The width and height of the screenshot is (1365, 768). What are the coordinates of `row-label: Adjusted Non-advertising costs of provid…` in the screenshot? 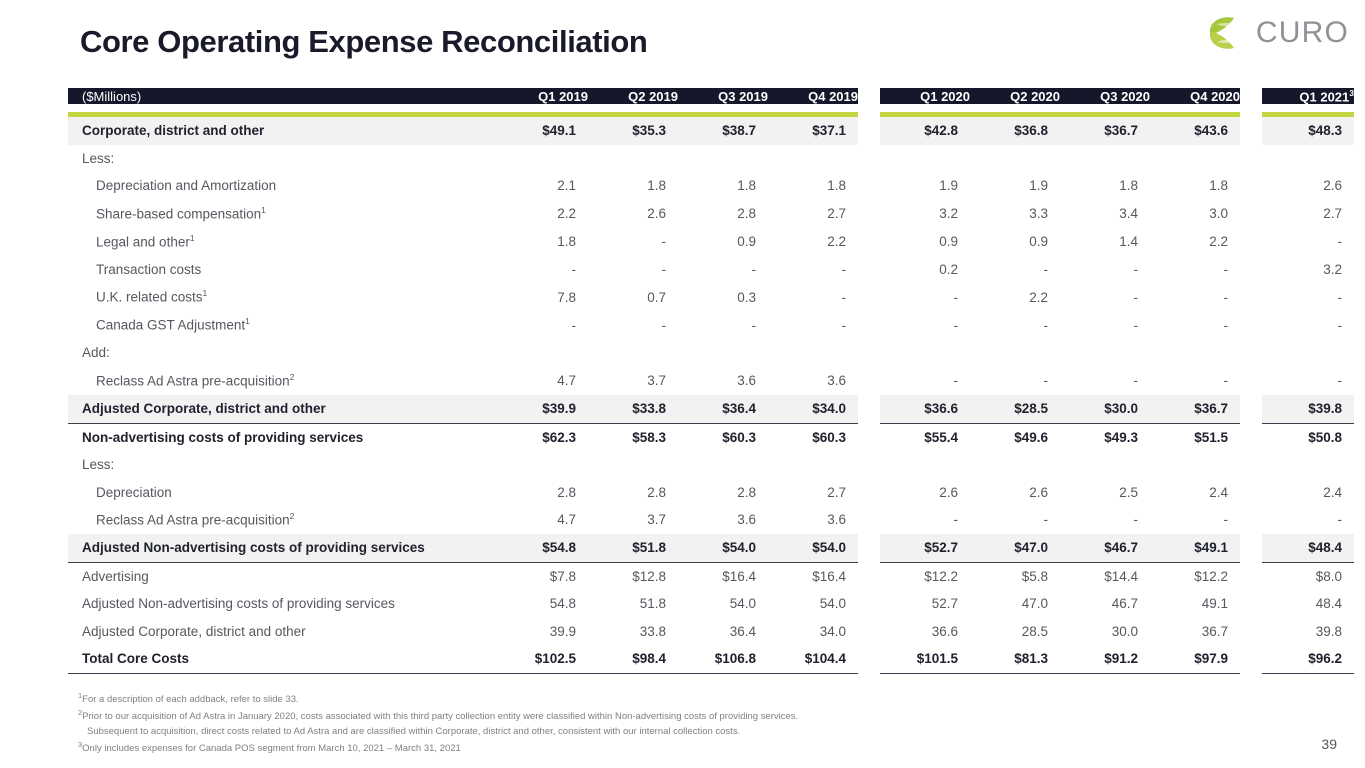 It's located at (283, 604).